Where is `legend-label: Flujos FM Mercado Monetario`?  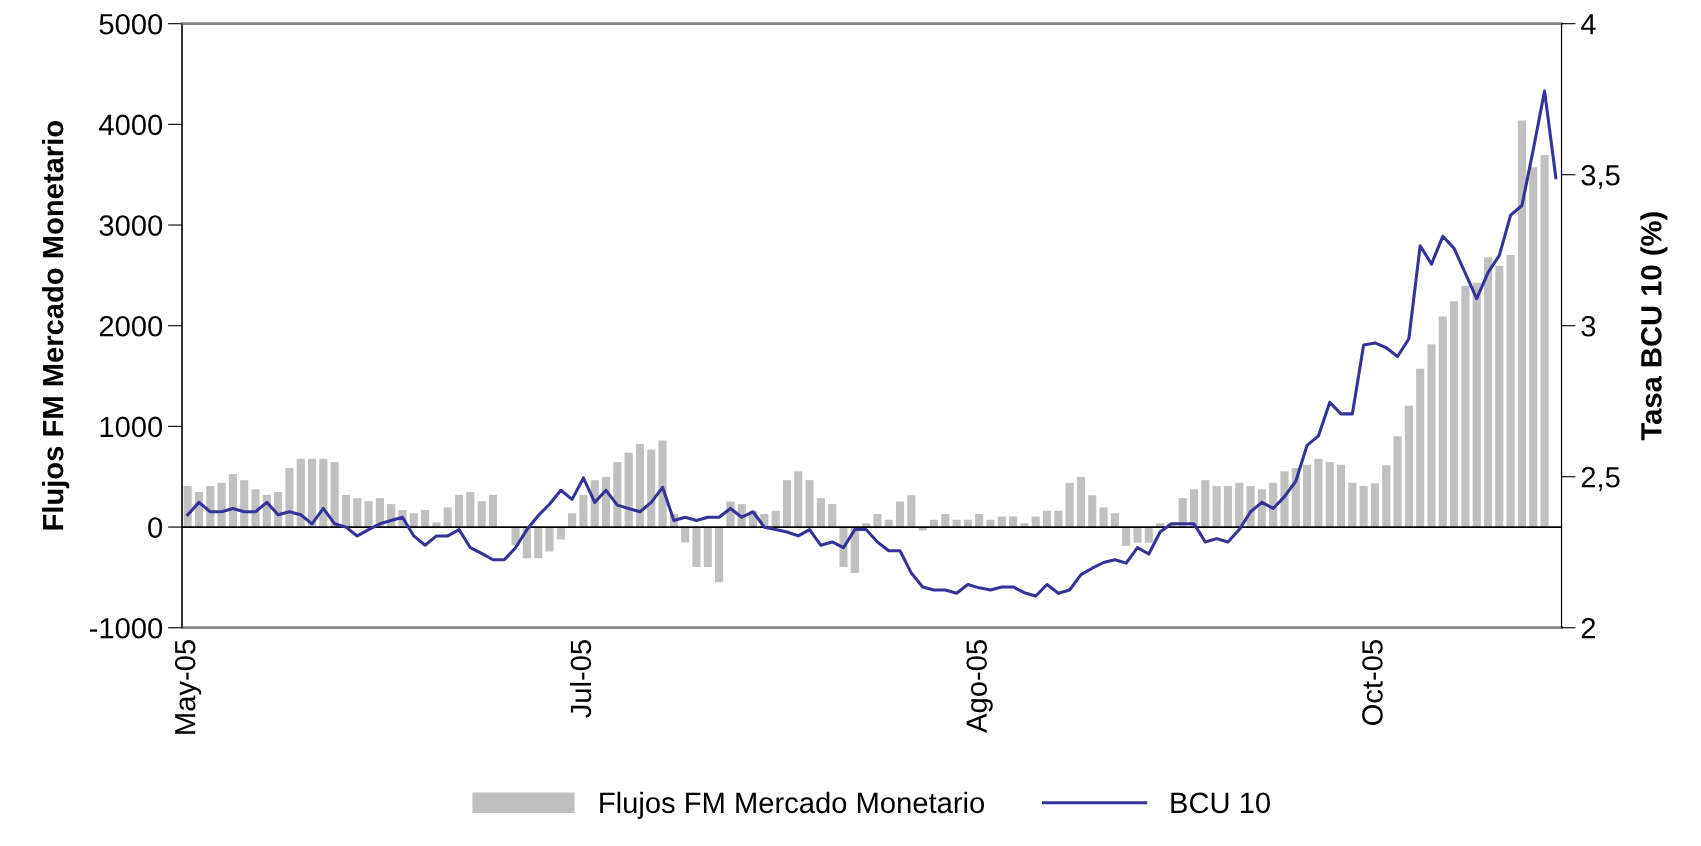
legend-label: Flujos FM Mercado Monetario is located at coordinates (792, 805).